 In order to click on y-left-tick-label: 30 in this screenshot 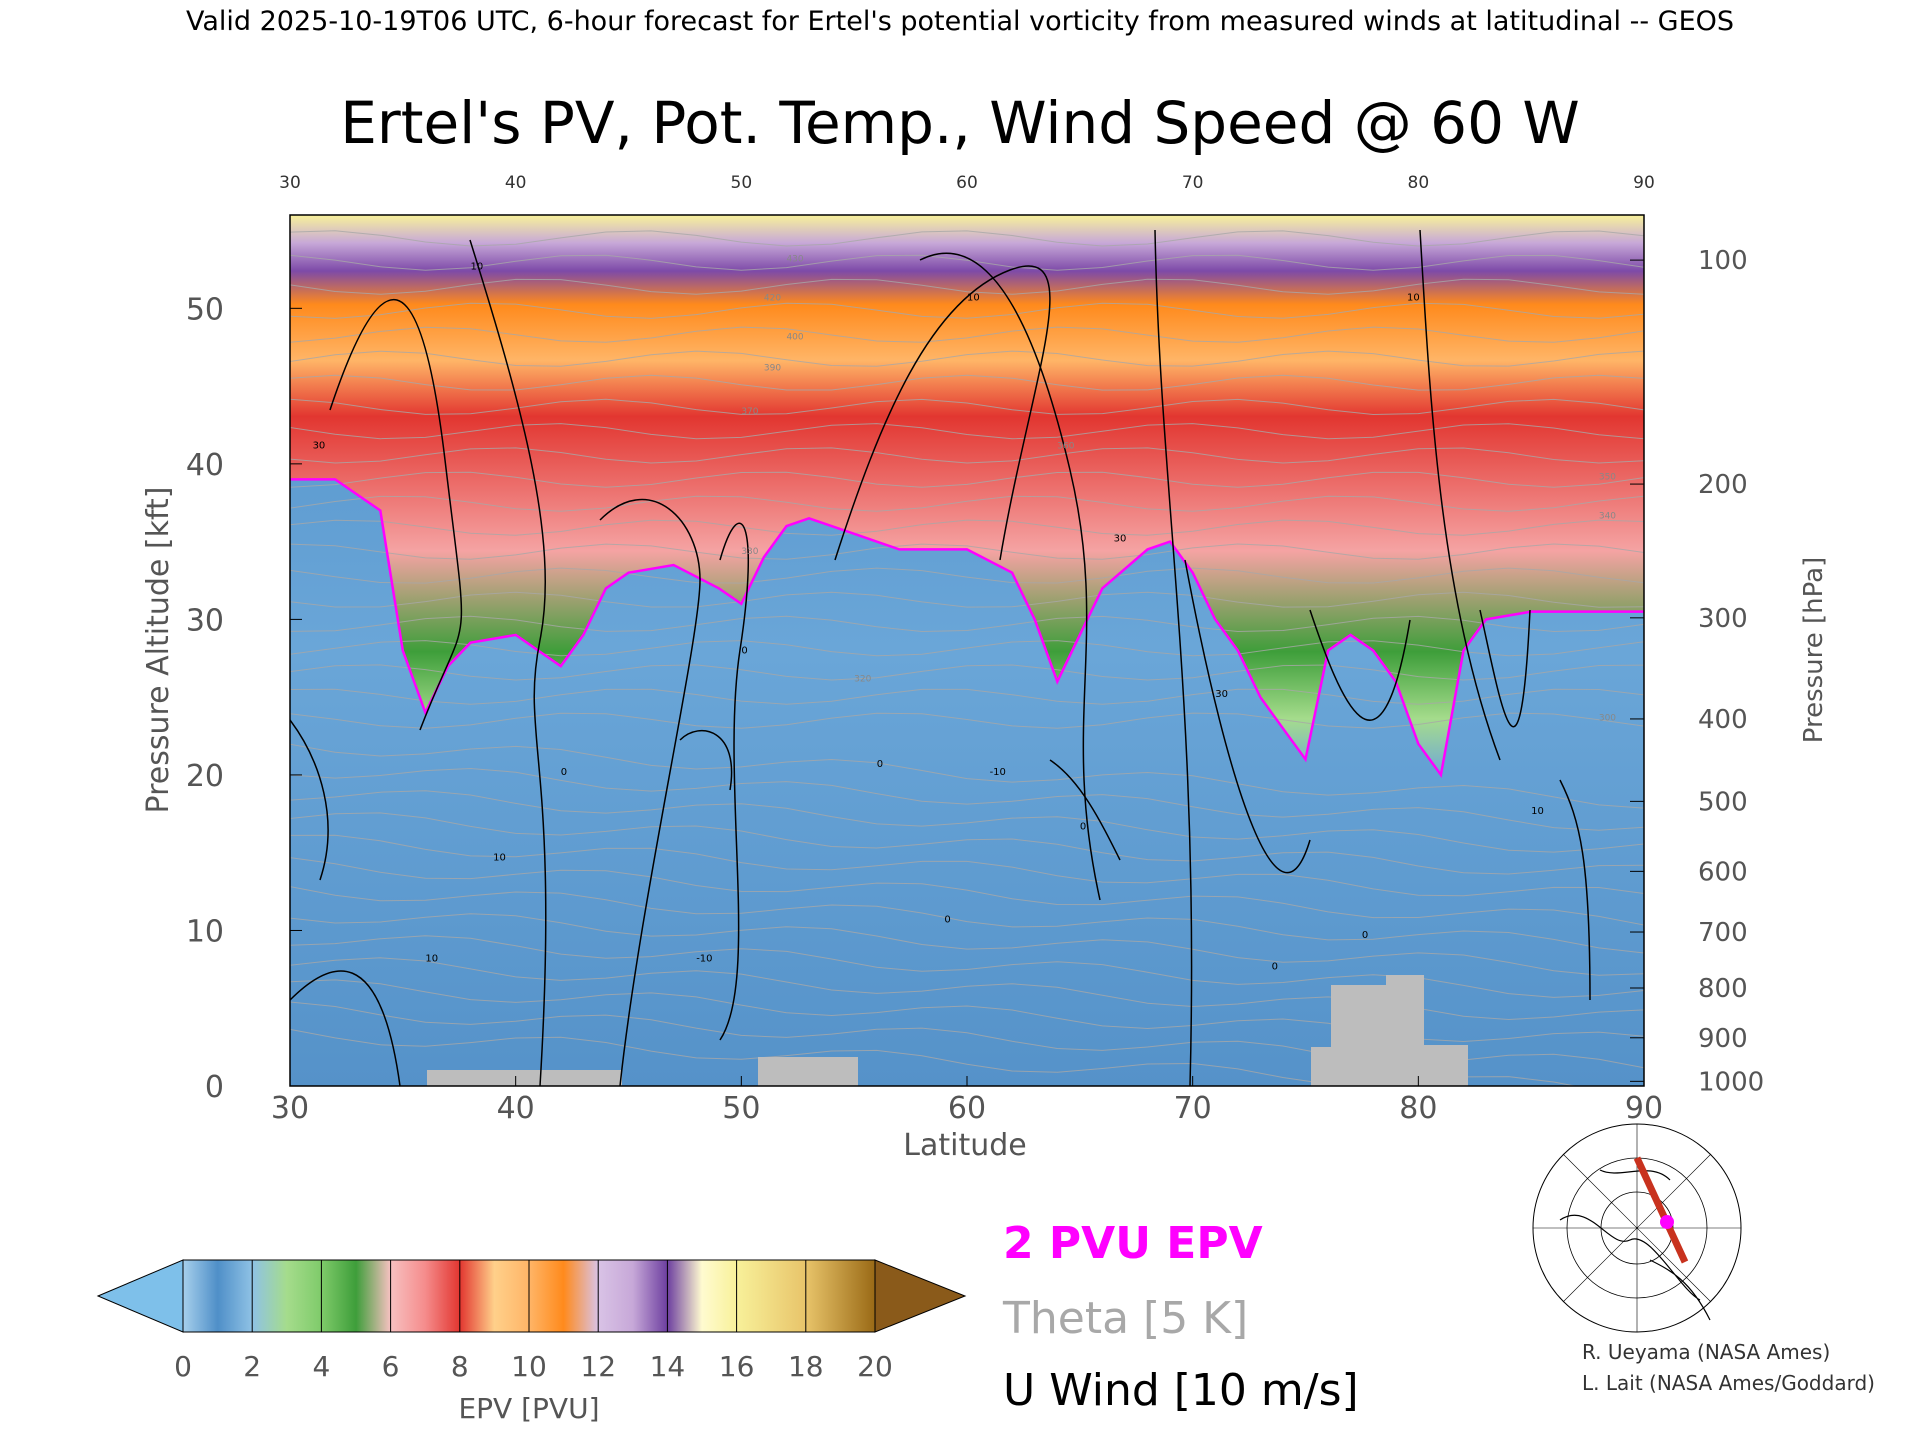, I will do `click(205, 620)`.